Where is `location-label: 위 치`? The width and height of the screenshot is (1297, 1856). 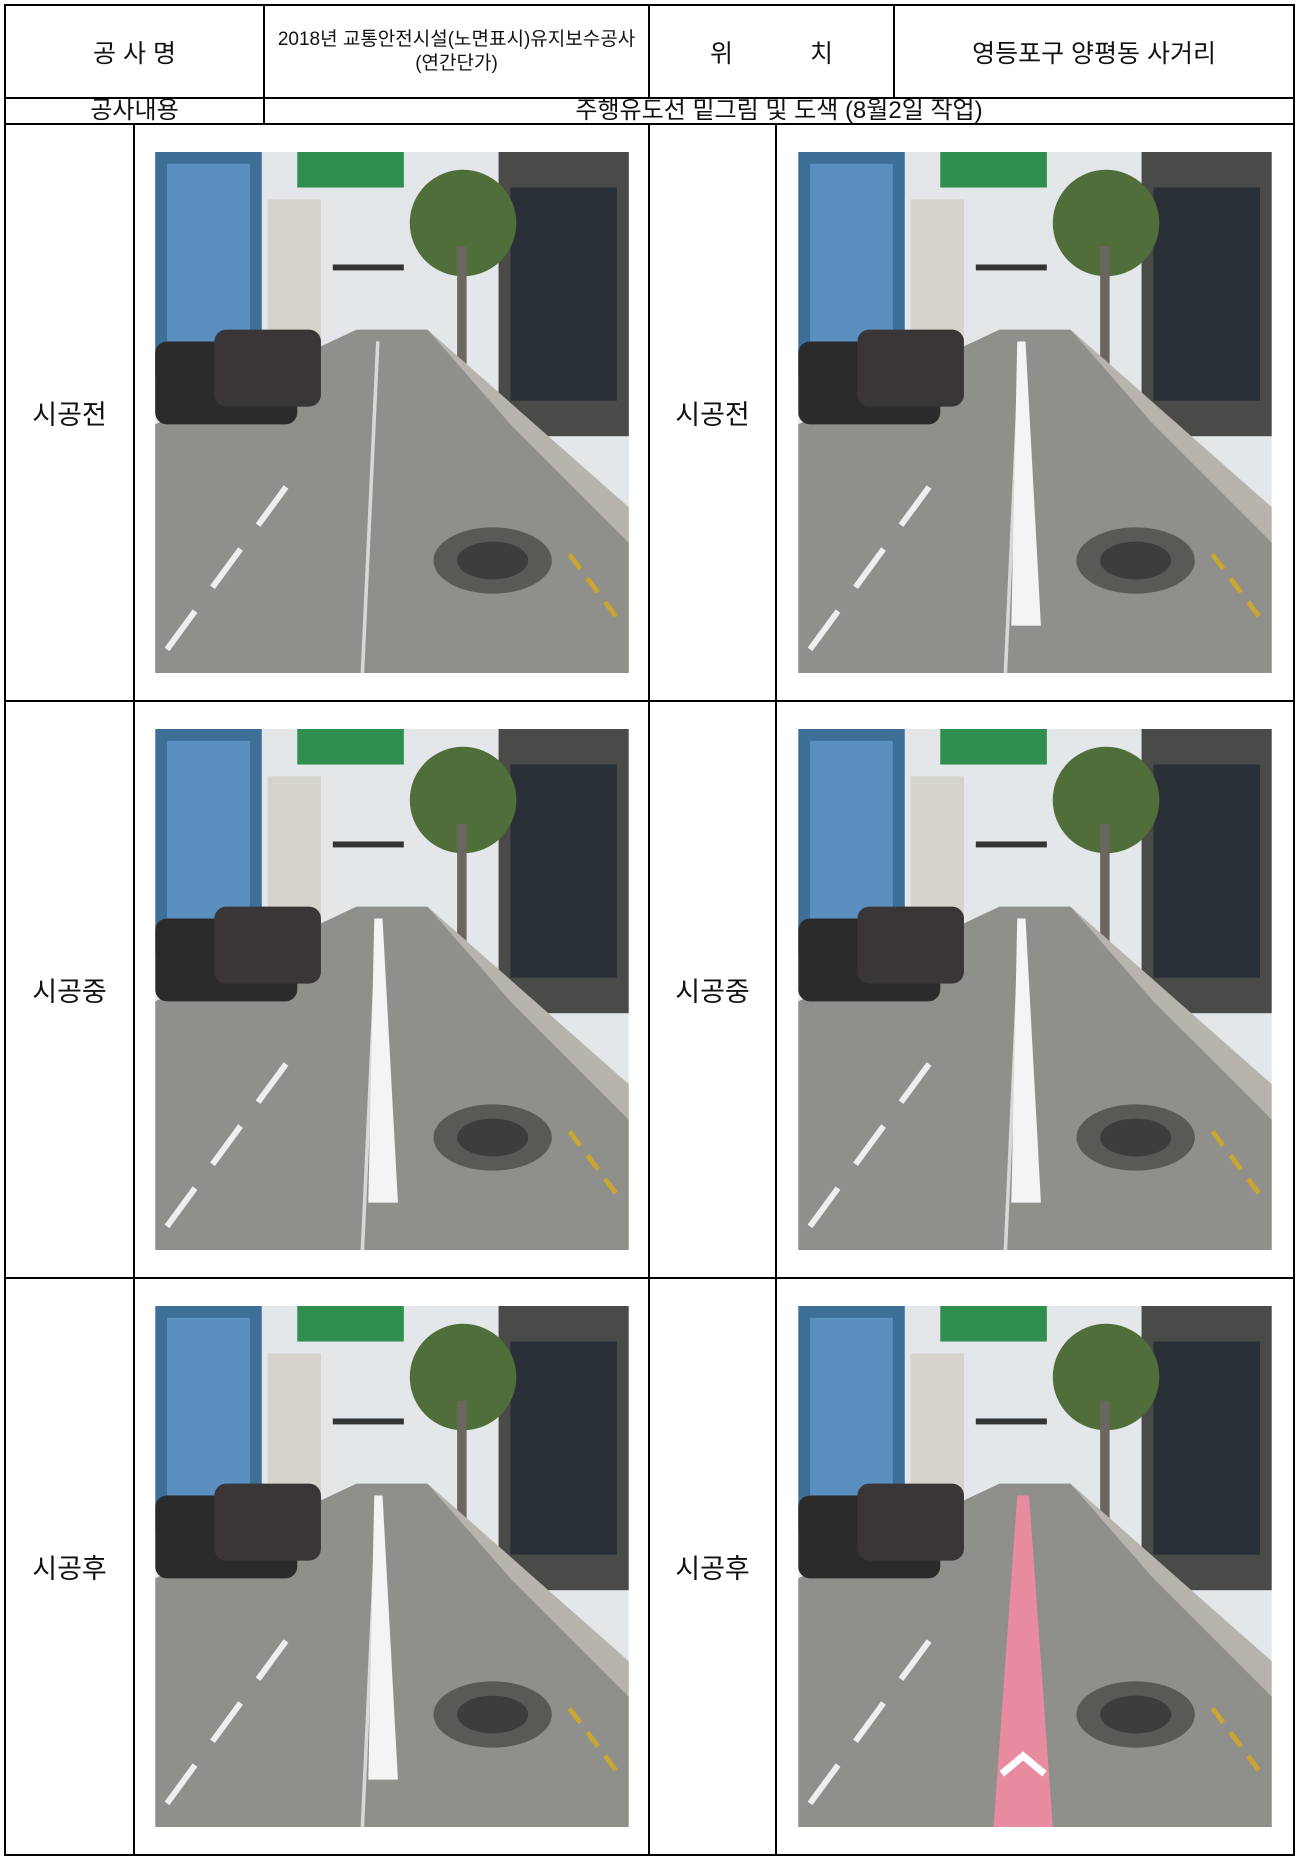
location-label: 위 치 is located at coordinates (771, 51).